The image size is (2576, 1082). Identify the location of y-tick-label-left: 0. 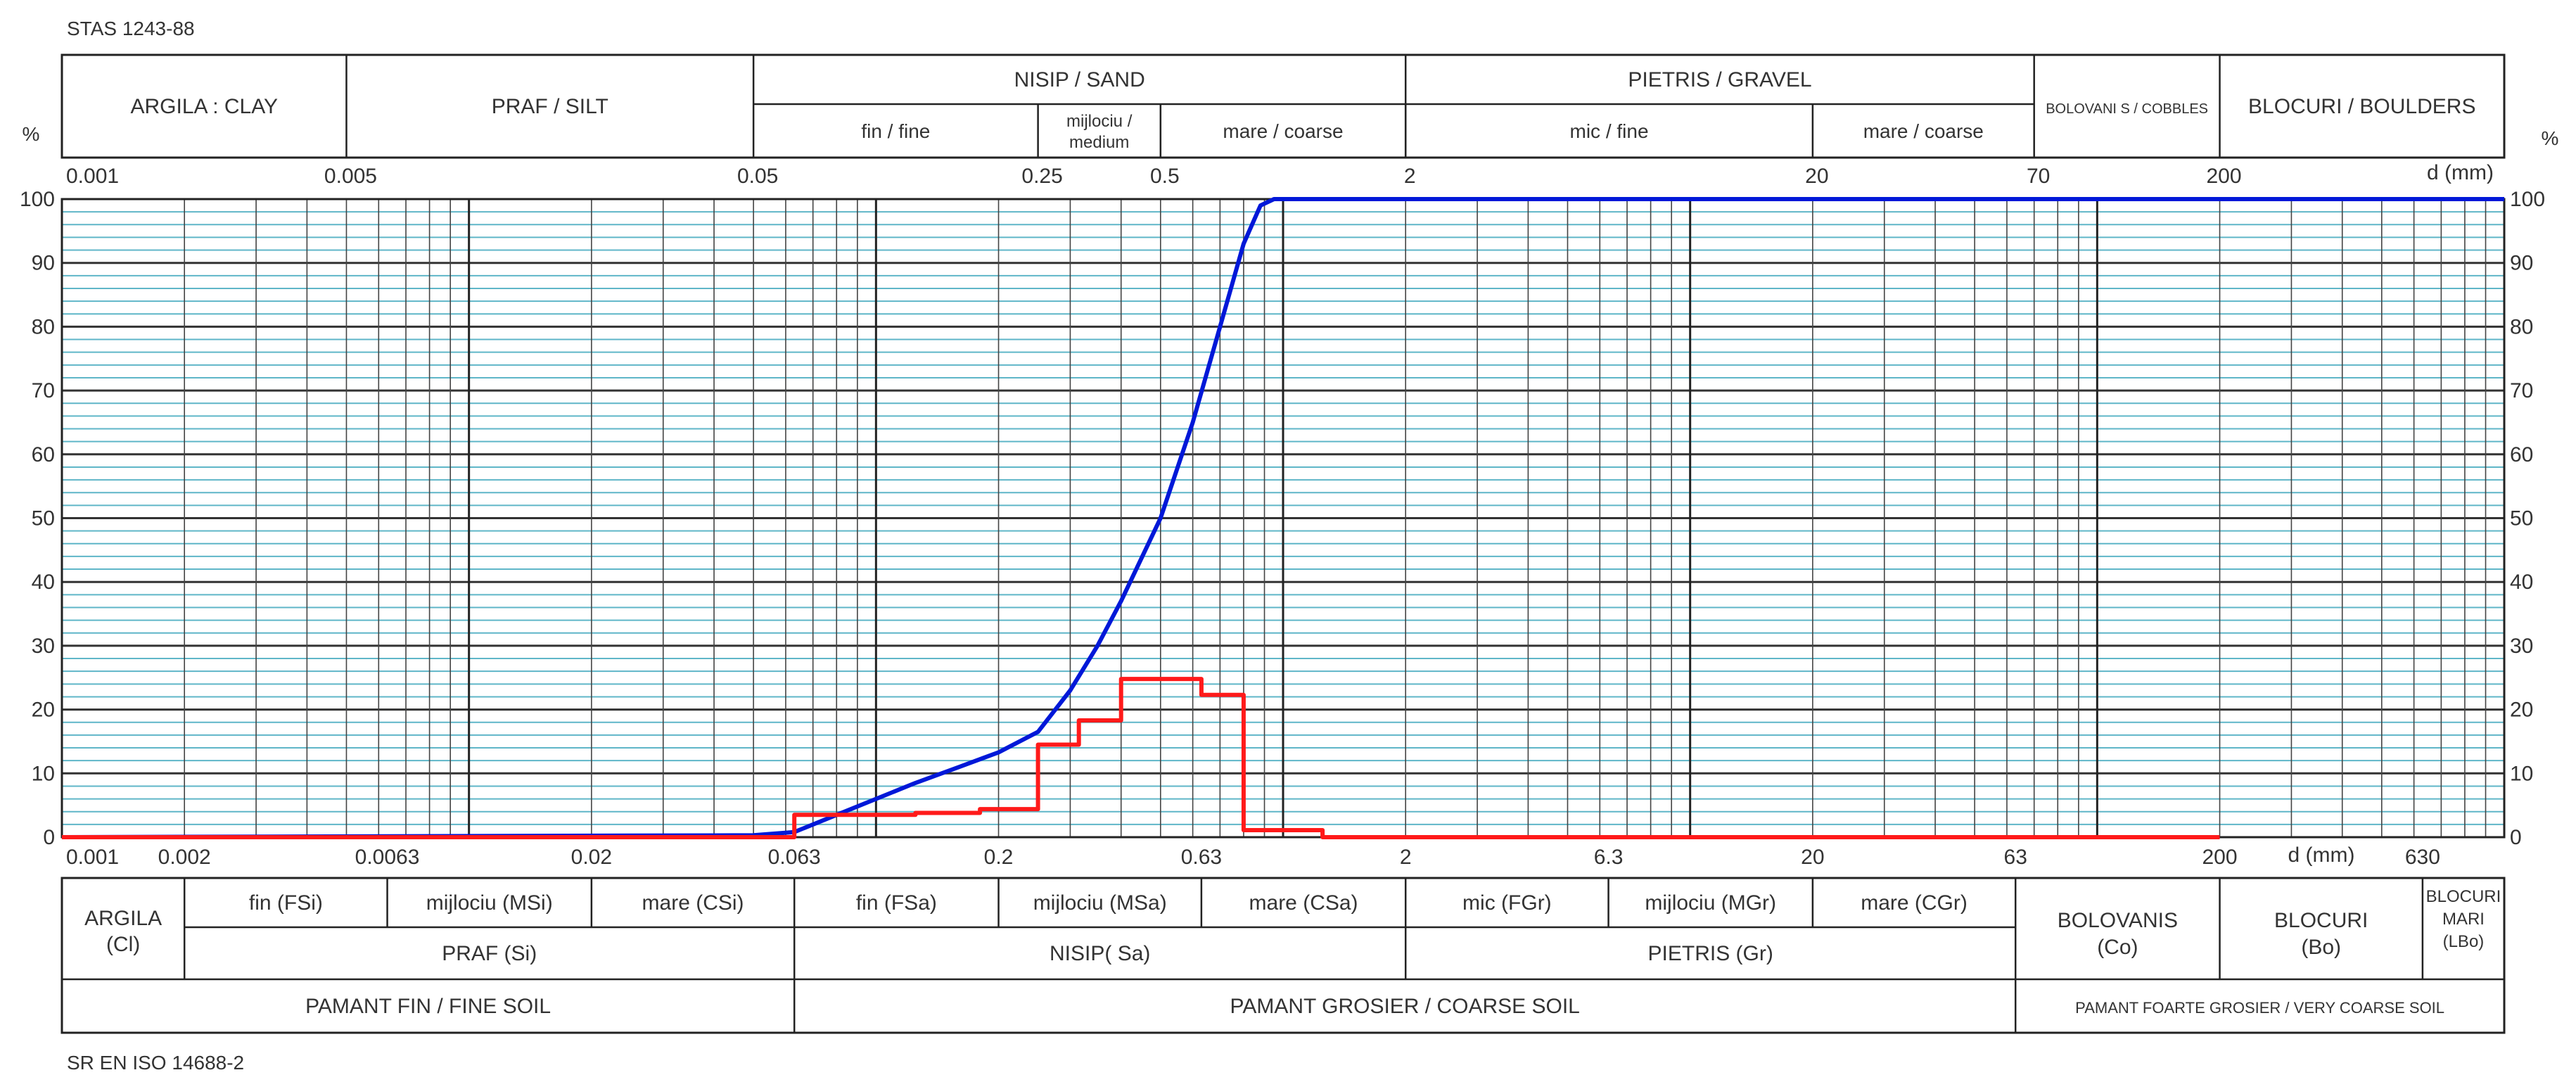
(49, 837).